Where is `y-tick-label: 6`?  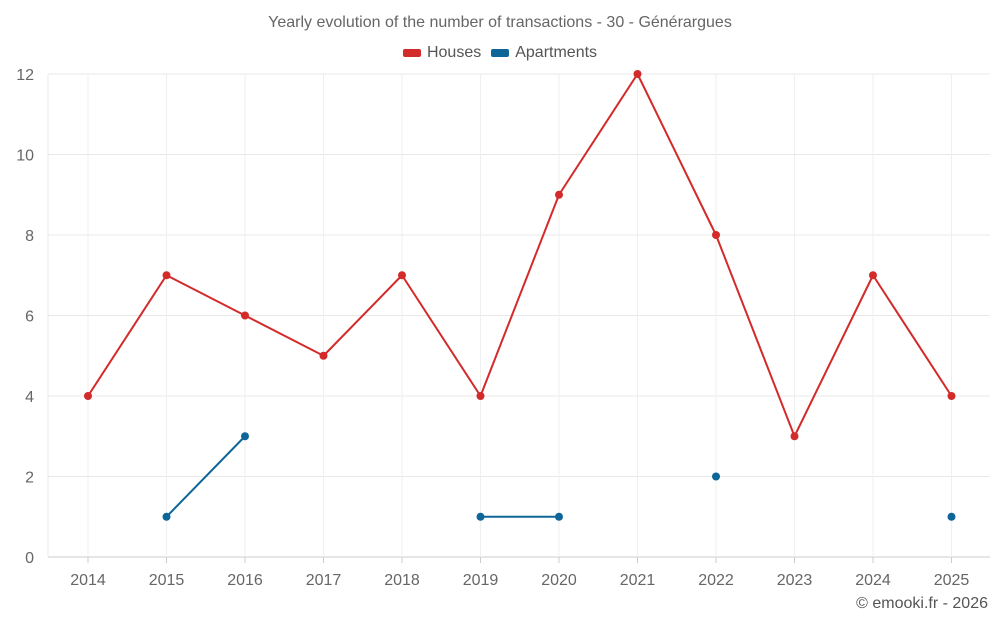
y-tick-label: 6 is located at coordinates (29, 317).